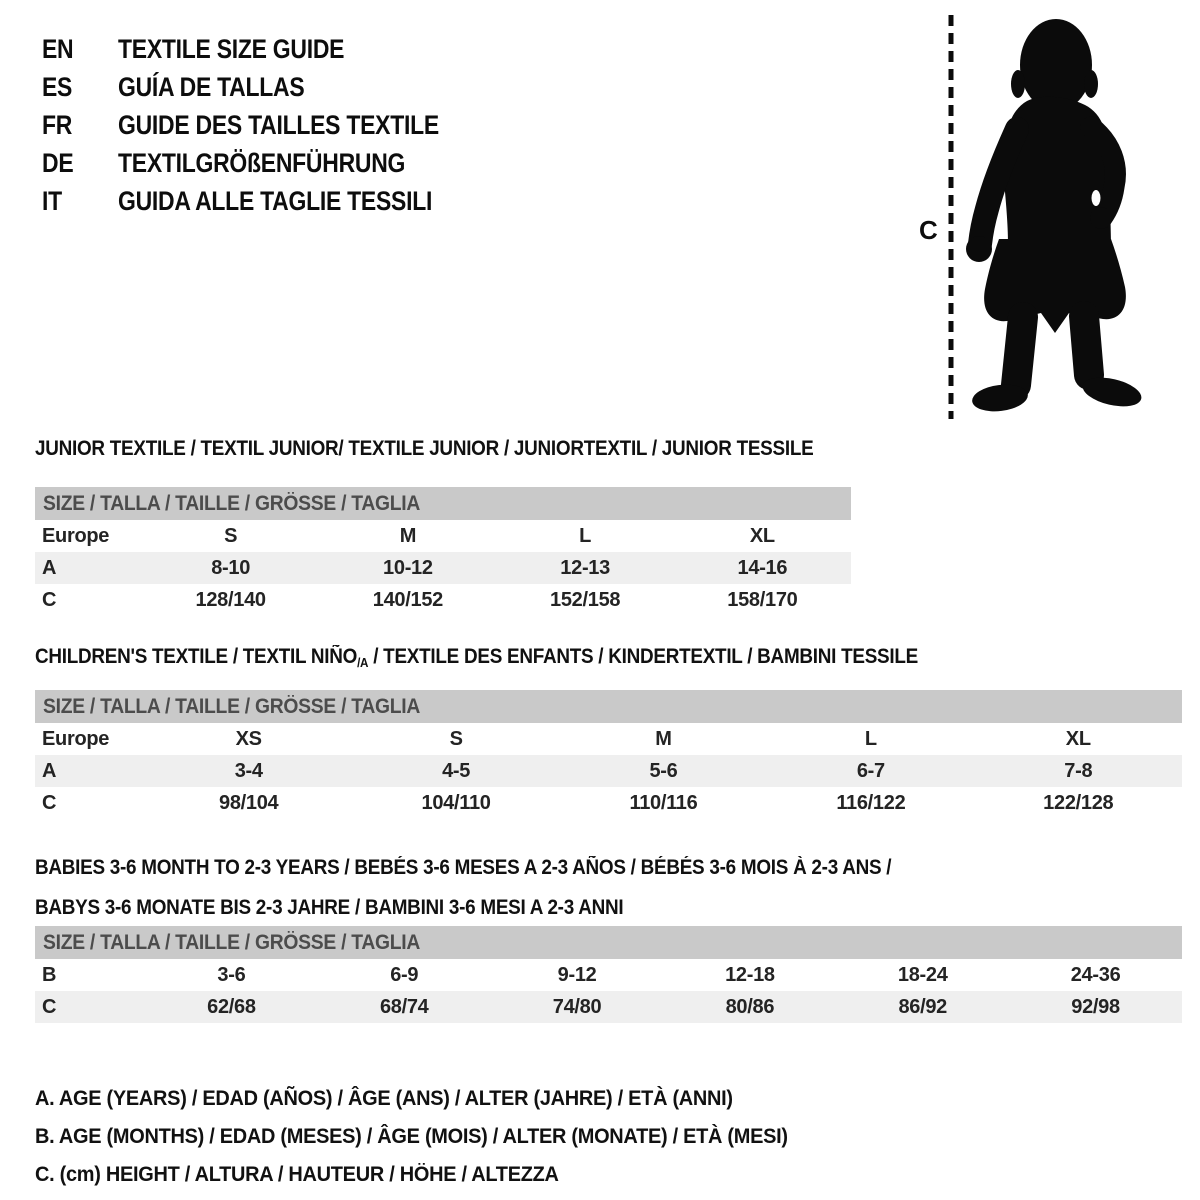 This screenshot has height=1200, width=1200. What do you see at coordinates (231, 974) in the screenshot?
I see `size-value-cell: 3-6` at bounding box center [231, 974].